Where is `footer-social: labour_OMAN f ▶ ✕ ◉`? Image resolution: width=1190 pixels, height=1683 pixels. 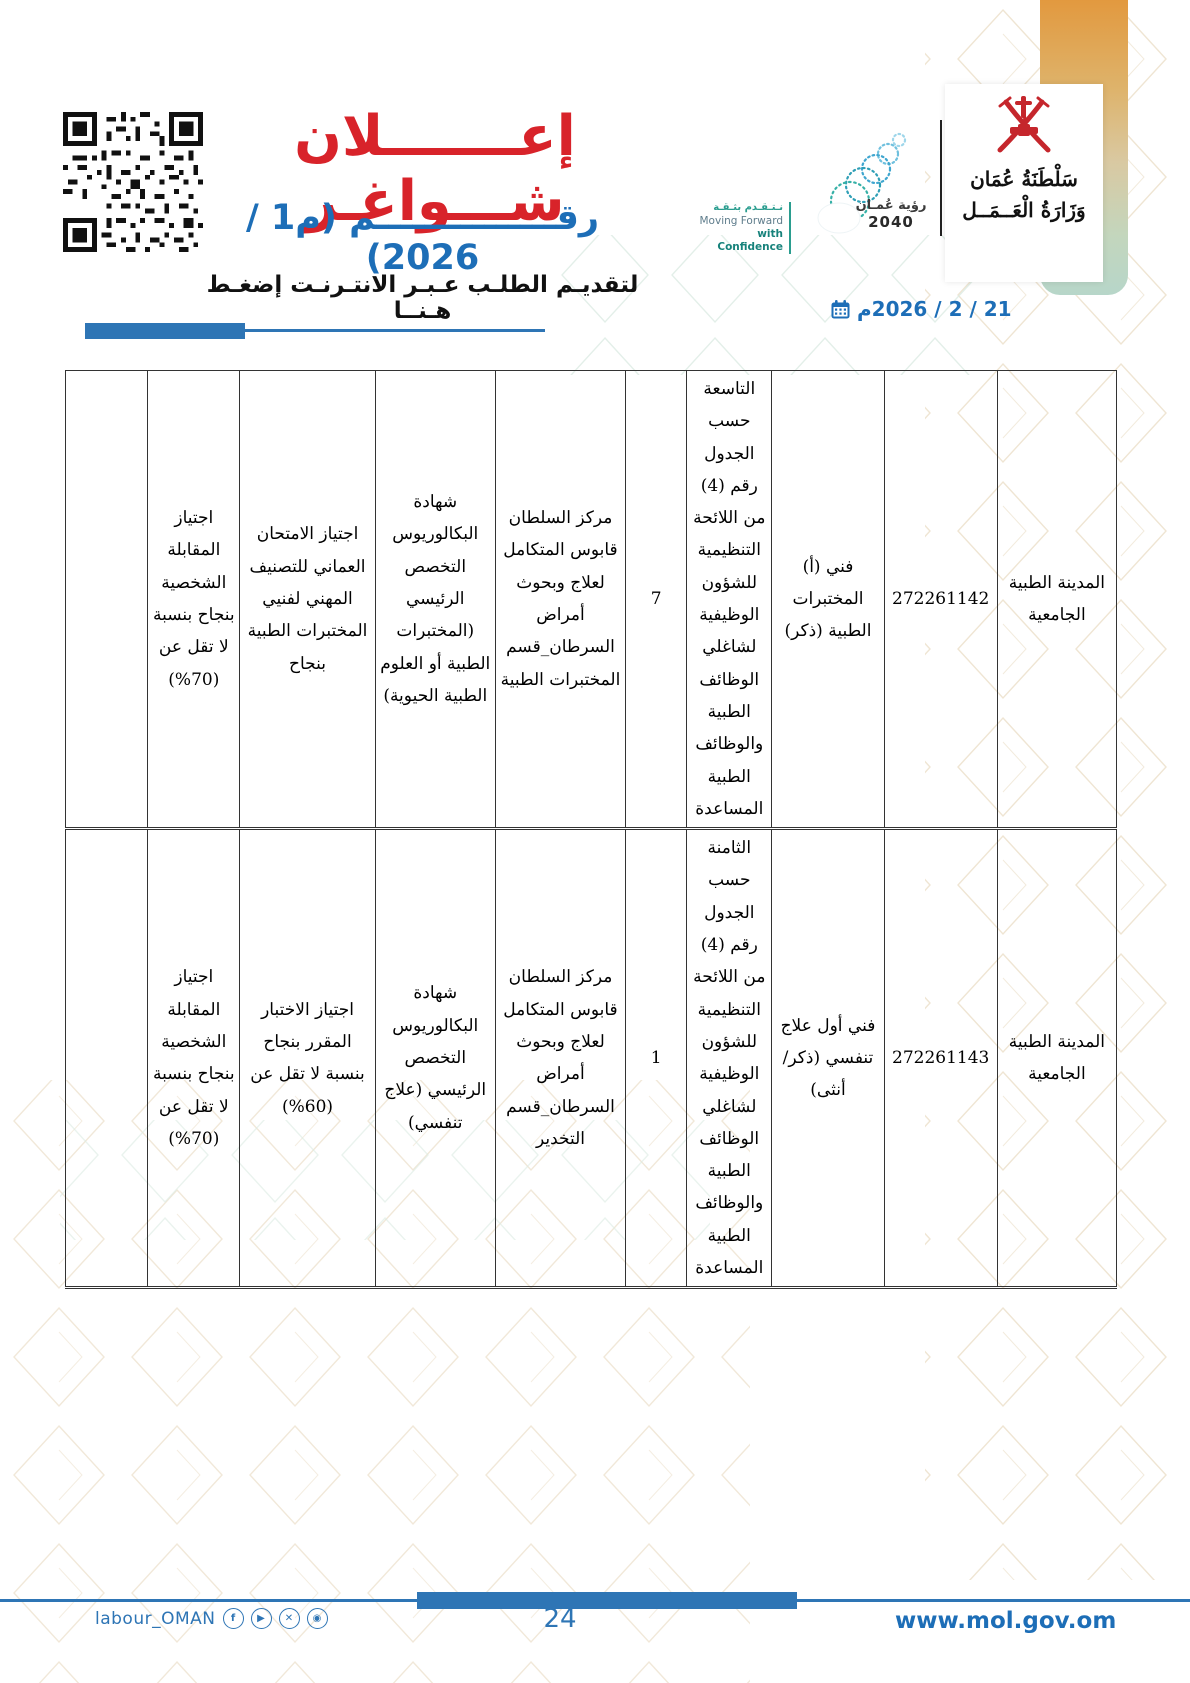 footer-social: labour_OMAN f ▶ ✕ ◉ is located at coordinates (211, 1618).